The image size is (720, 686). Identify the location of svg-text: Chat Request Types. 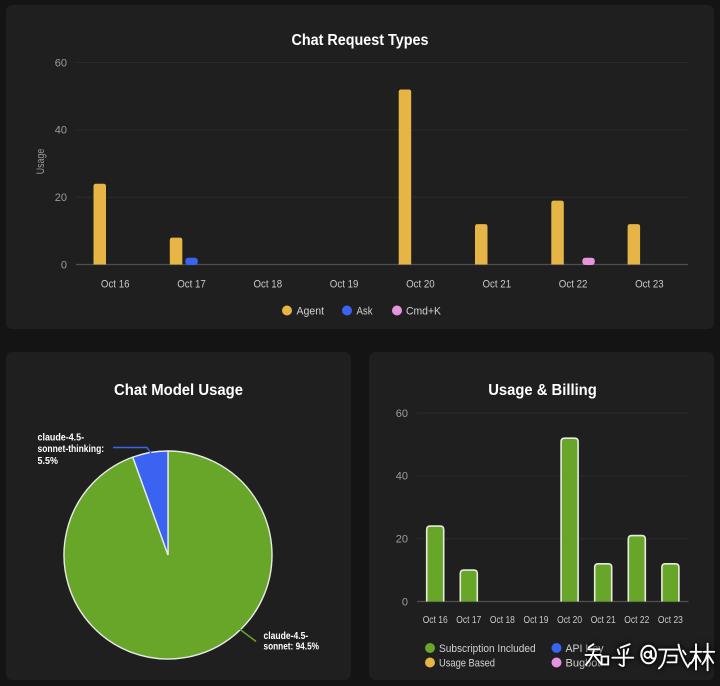
(360, 40).